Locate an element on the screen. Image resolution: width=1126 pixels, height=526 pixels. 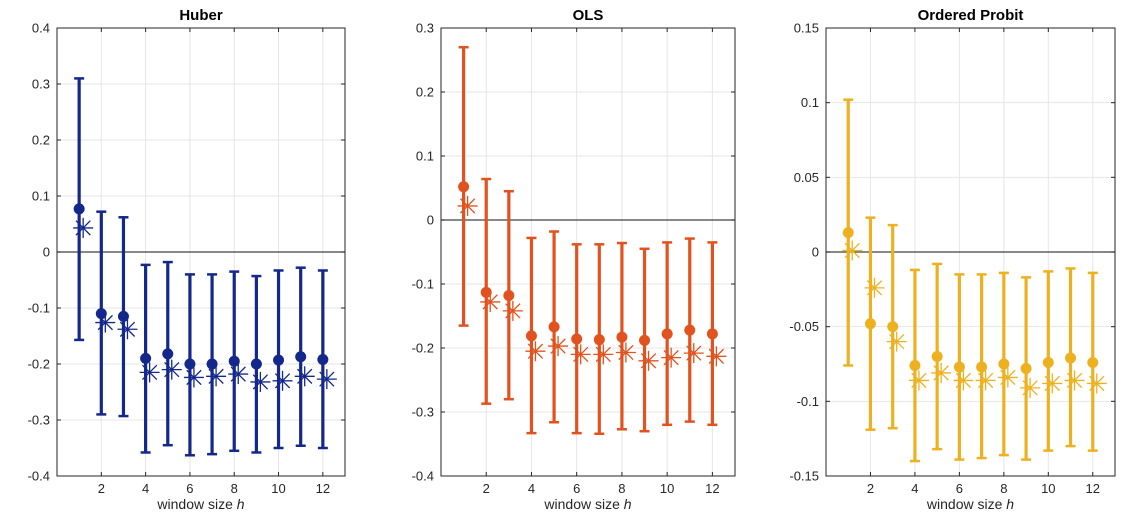
y-tick-label: 0 is located at coordinates (430, 220).